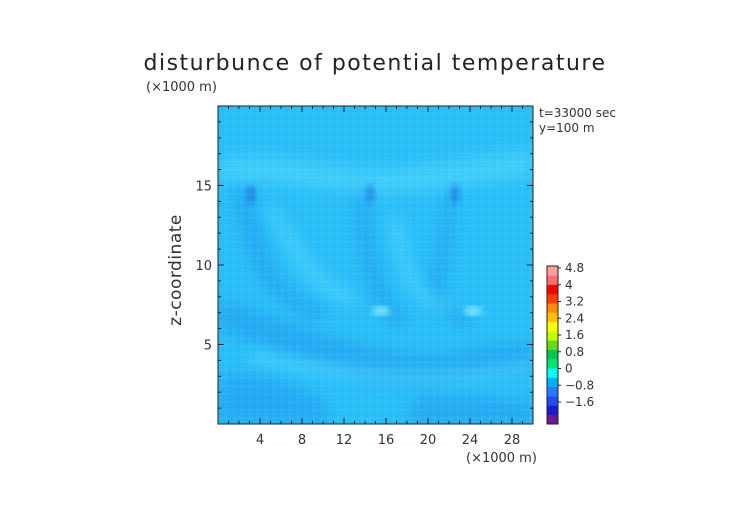  I want to click on anomaly-lower-band, so click(375, 343).